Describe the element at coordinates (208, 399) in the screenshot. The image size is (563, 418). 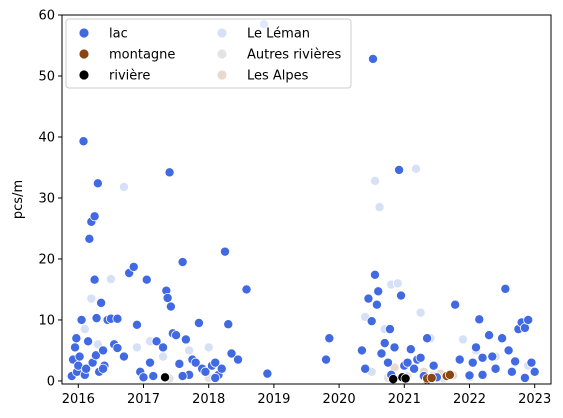
I see `x-tick-label: 2018` at that location.